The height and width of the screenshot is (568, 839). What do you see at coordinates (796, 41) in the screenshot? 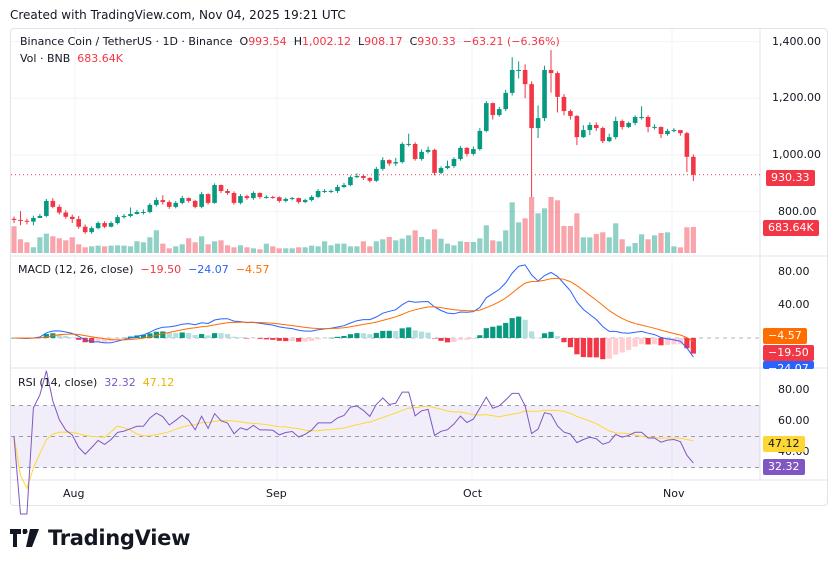
I see `price-tick: 1,400.00` at bounding box center [796, 41].